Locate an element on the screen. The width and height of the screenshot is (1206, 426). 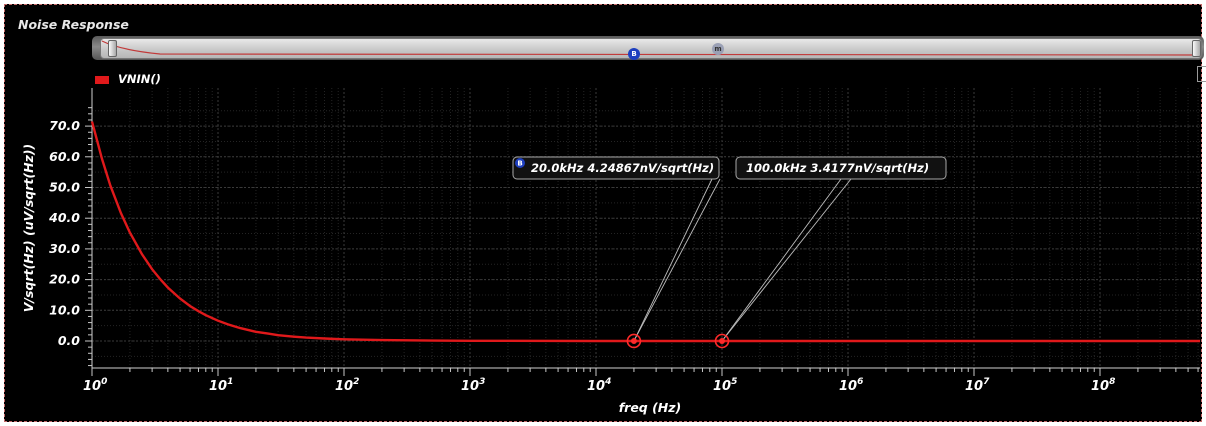
y-tick-label: 10.0 is located at coordinates (64, 309).